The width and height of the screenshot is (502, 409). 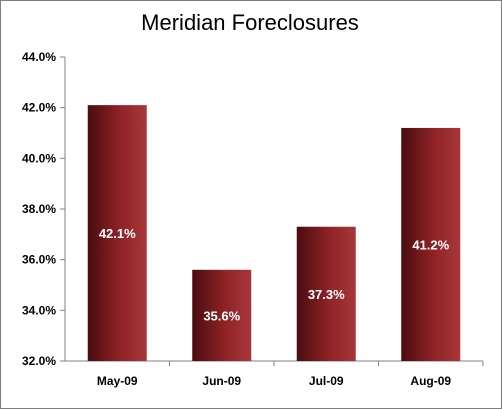 I want to click on data-label: 37.3%, so click(x=326, y=294).